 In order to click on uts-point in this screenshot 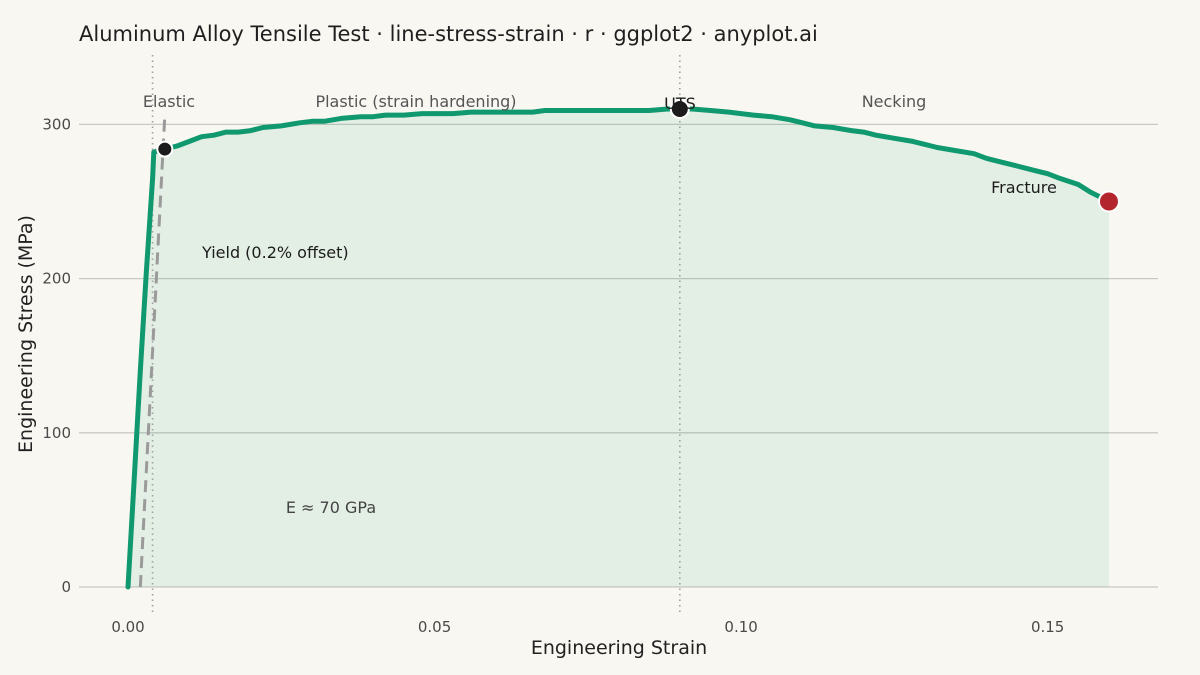, I will do `click(679, 108)`.